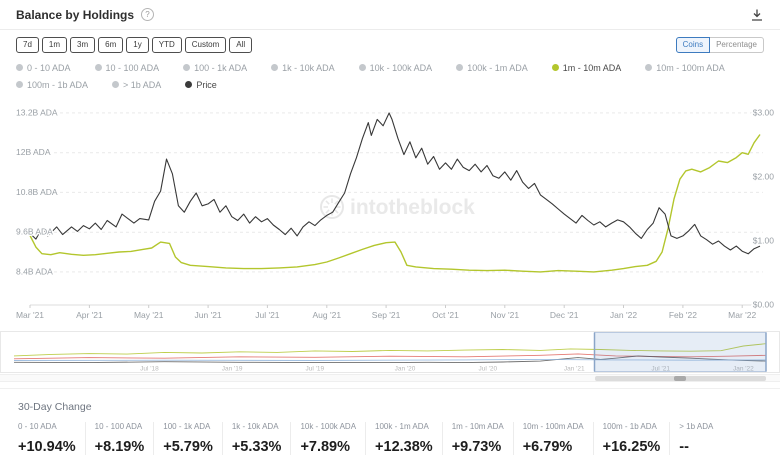 Image resolution: width=780 pixels, height=470 pixels. Describe the element at coordinates (83, 45) in the screenshot. I see `range-button-3m: 3m` at that location.